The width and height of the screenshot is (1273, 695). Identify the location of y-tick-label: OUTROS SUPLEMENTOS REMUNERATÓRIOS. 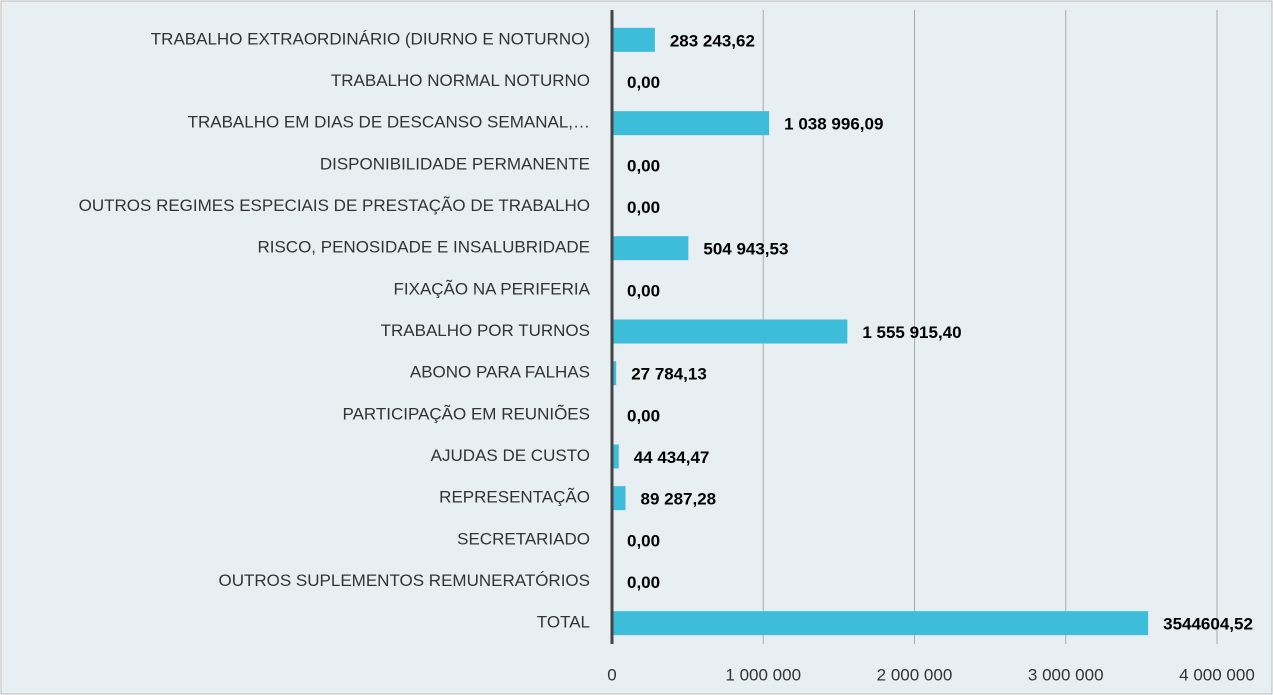
(404, 580).